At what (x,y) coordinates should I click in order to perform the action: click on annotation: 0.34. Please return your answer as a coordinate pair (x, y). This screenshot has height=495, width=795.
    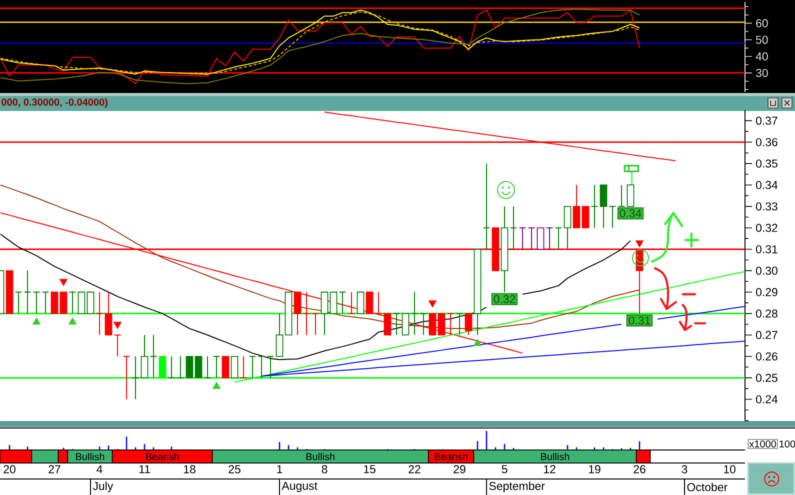
    Looking at the image, I should click on (631, 213).